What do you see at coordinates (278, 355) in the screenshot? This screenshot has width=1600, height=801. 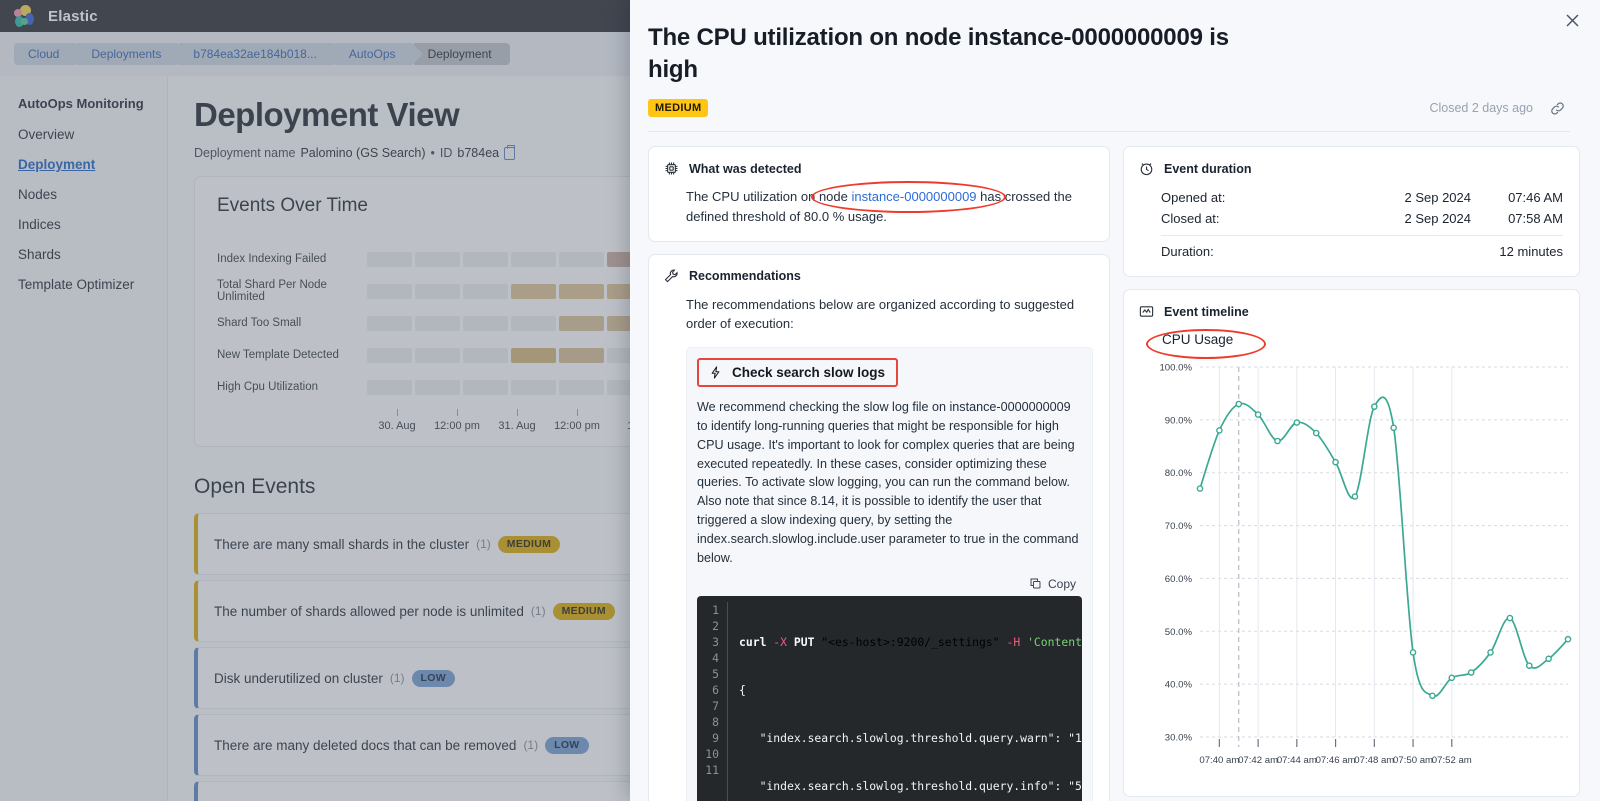 I see `eot-row-label: New Template Detected` at bounding box center [278, 355].